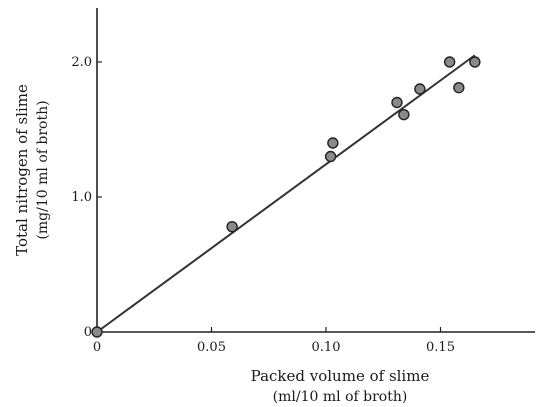  What do you see at coordinates (22, 170) in the screenshot?
I see `y-axis-title: Total nitrogen of slime` at bounding box center [22, 170].